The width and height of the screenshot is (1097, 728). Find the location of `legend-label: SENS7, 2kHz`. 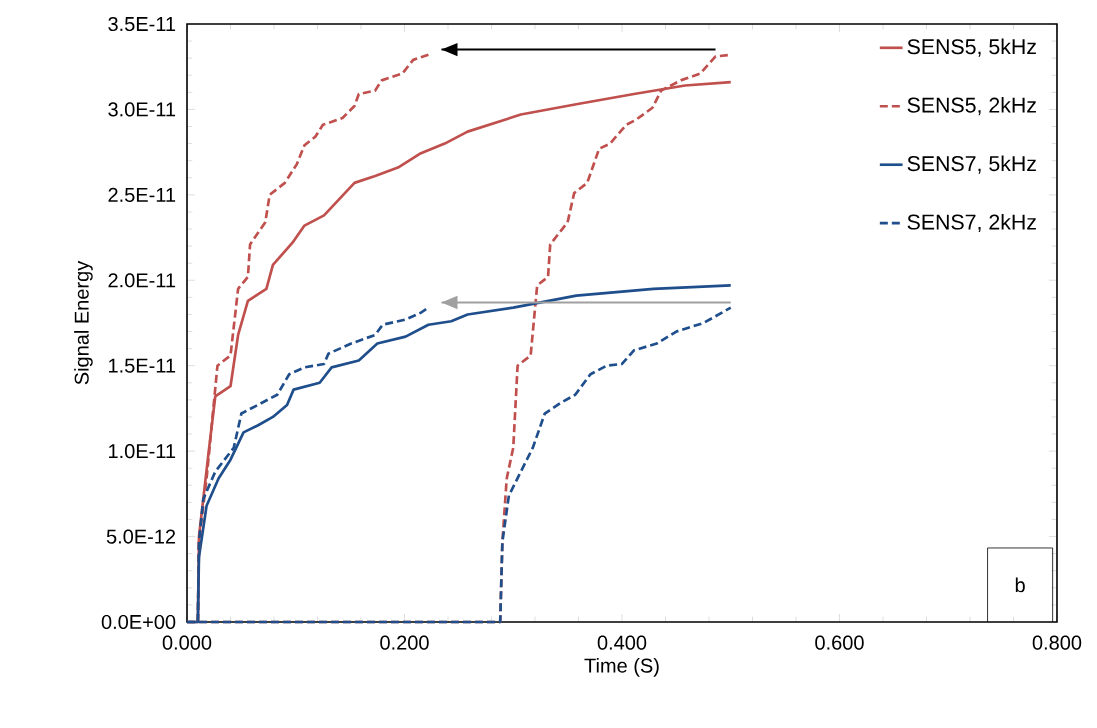

legend-label: SENS7, 2kHz is located at coordinates (971, 223).